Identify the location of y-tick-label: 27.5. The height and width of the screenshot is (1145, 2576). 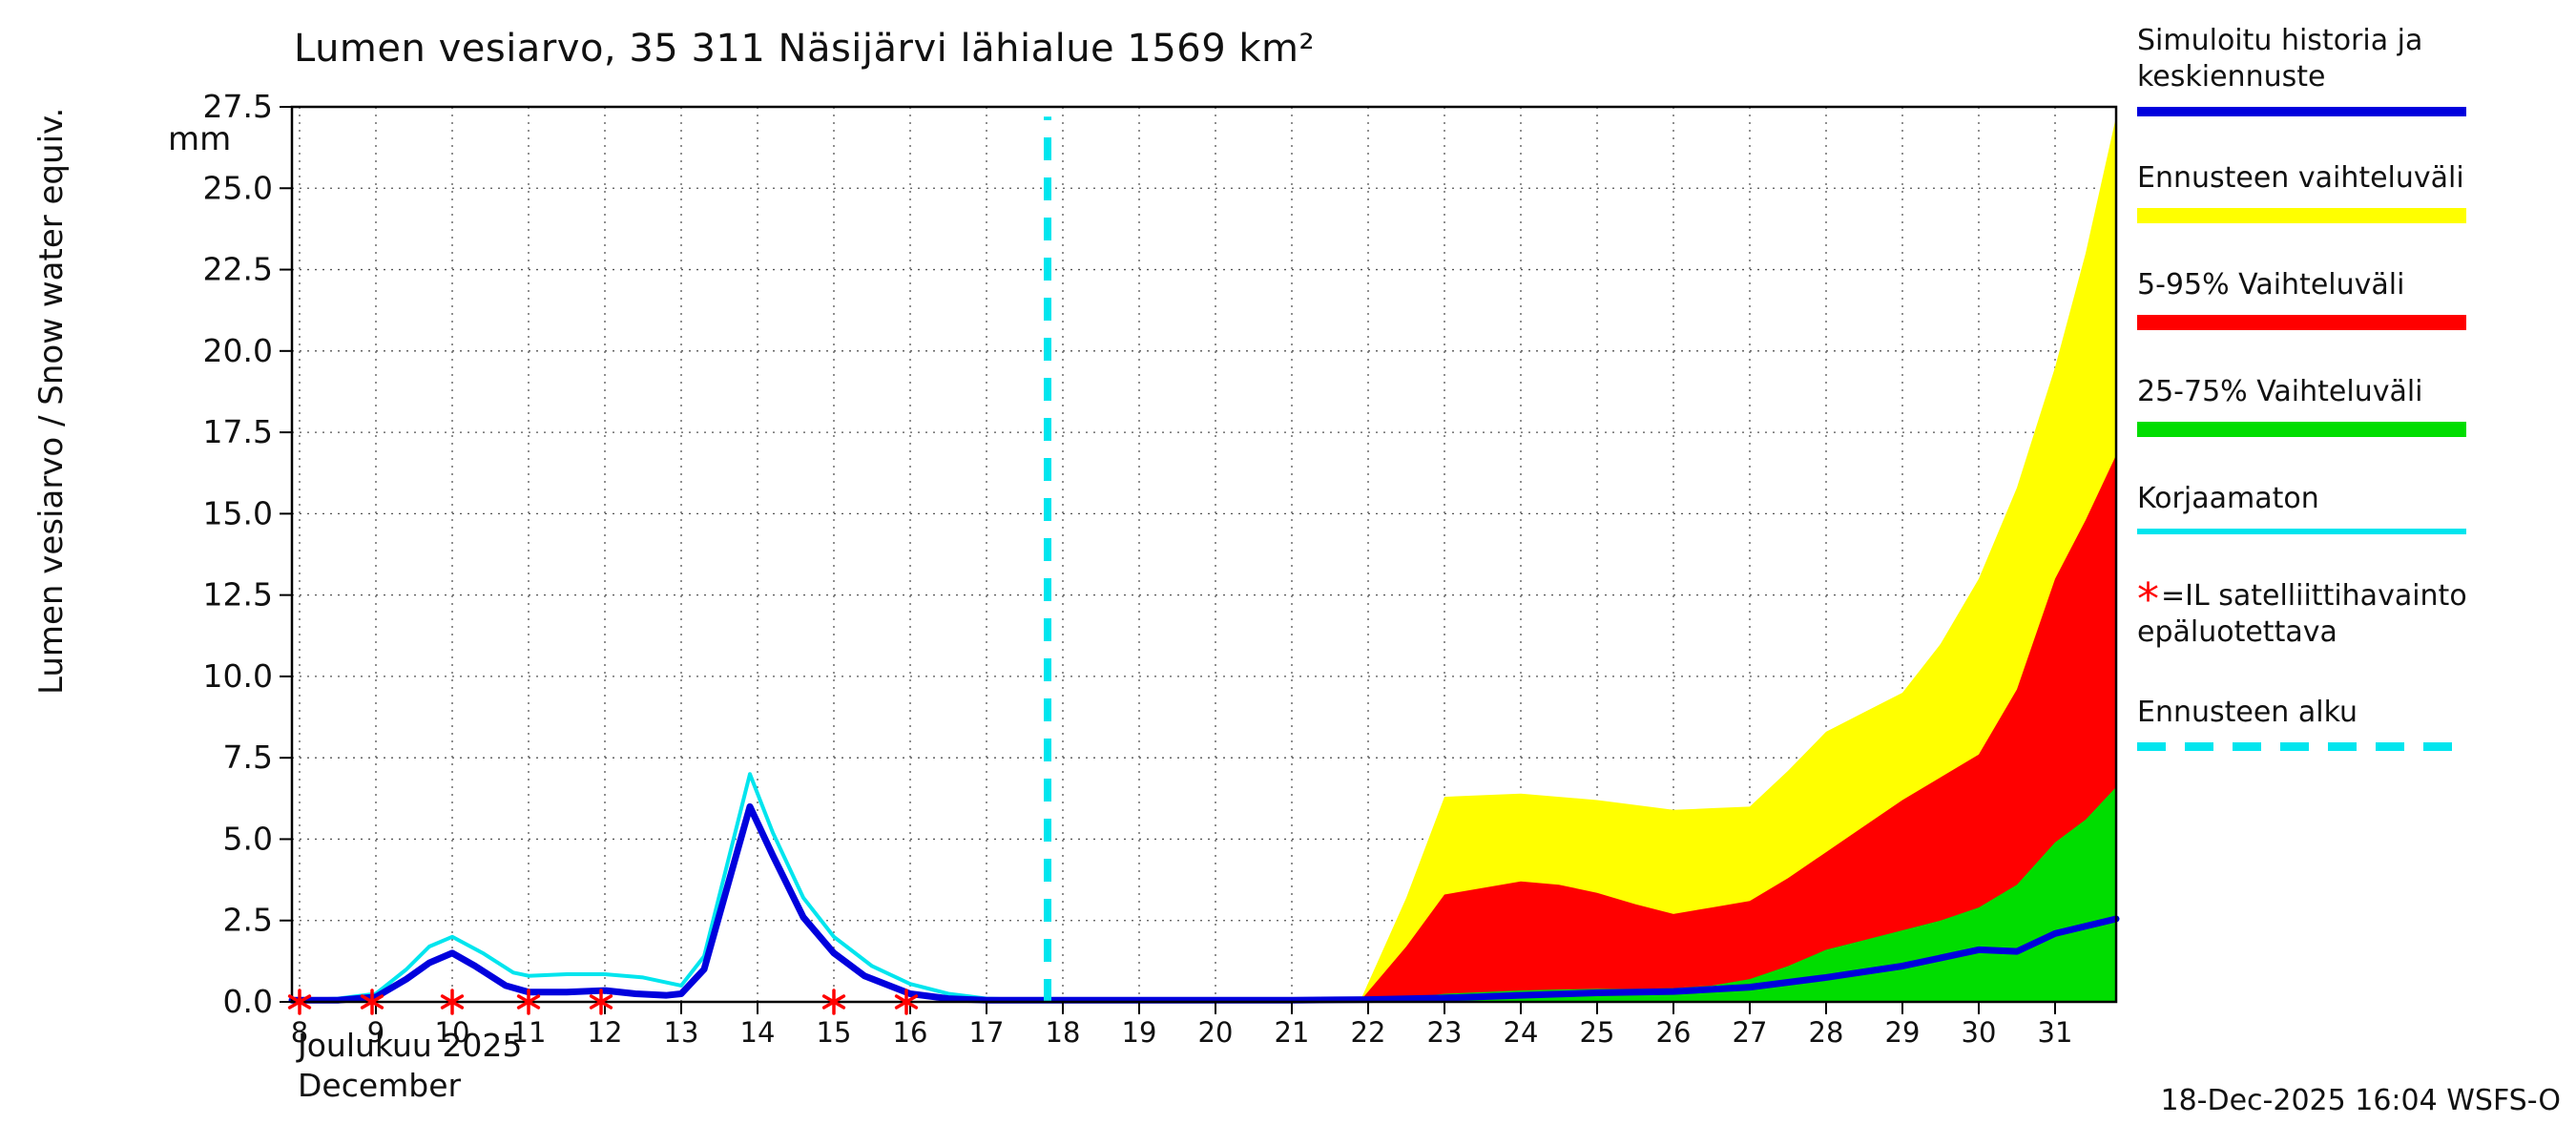
(238, 106).